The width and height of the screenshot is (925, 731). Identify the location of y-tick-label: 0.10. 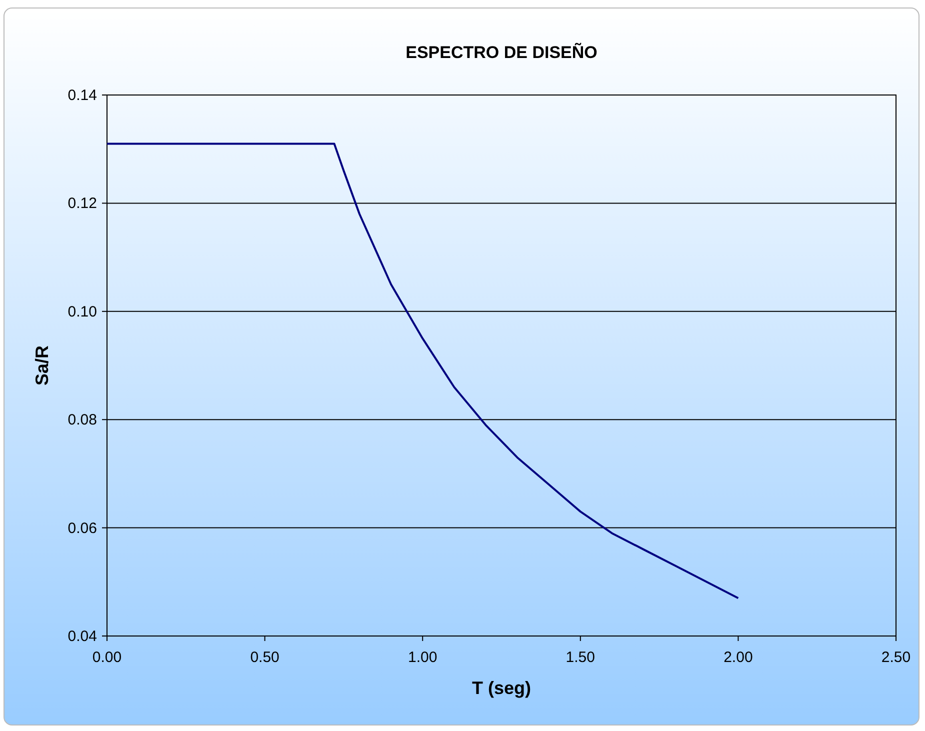
(82, 311).